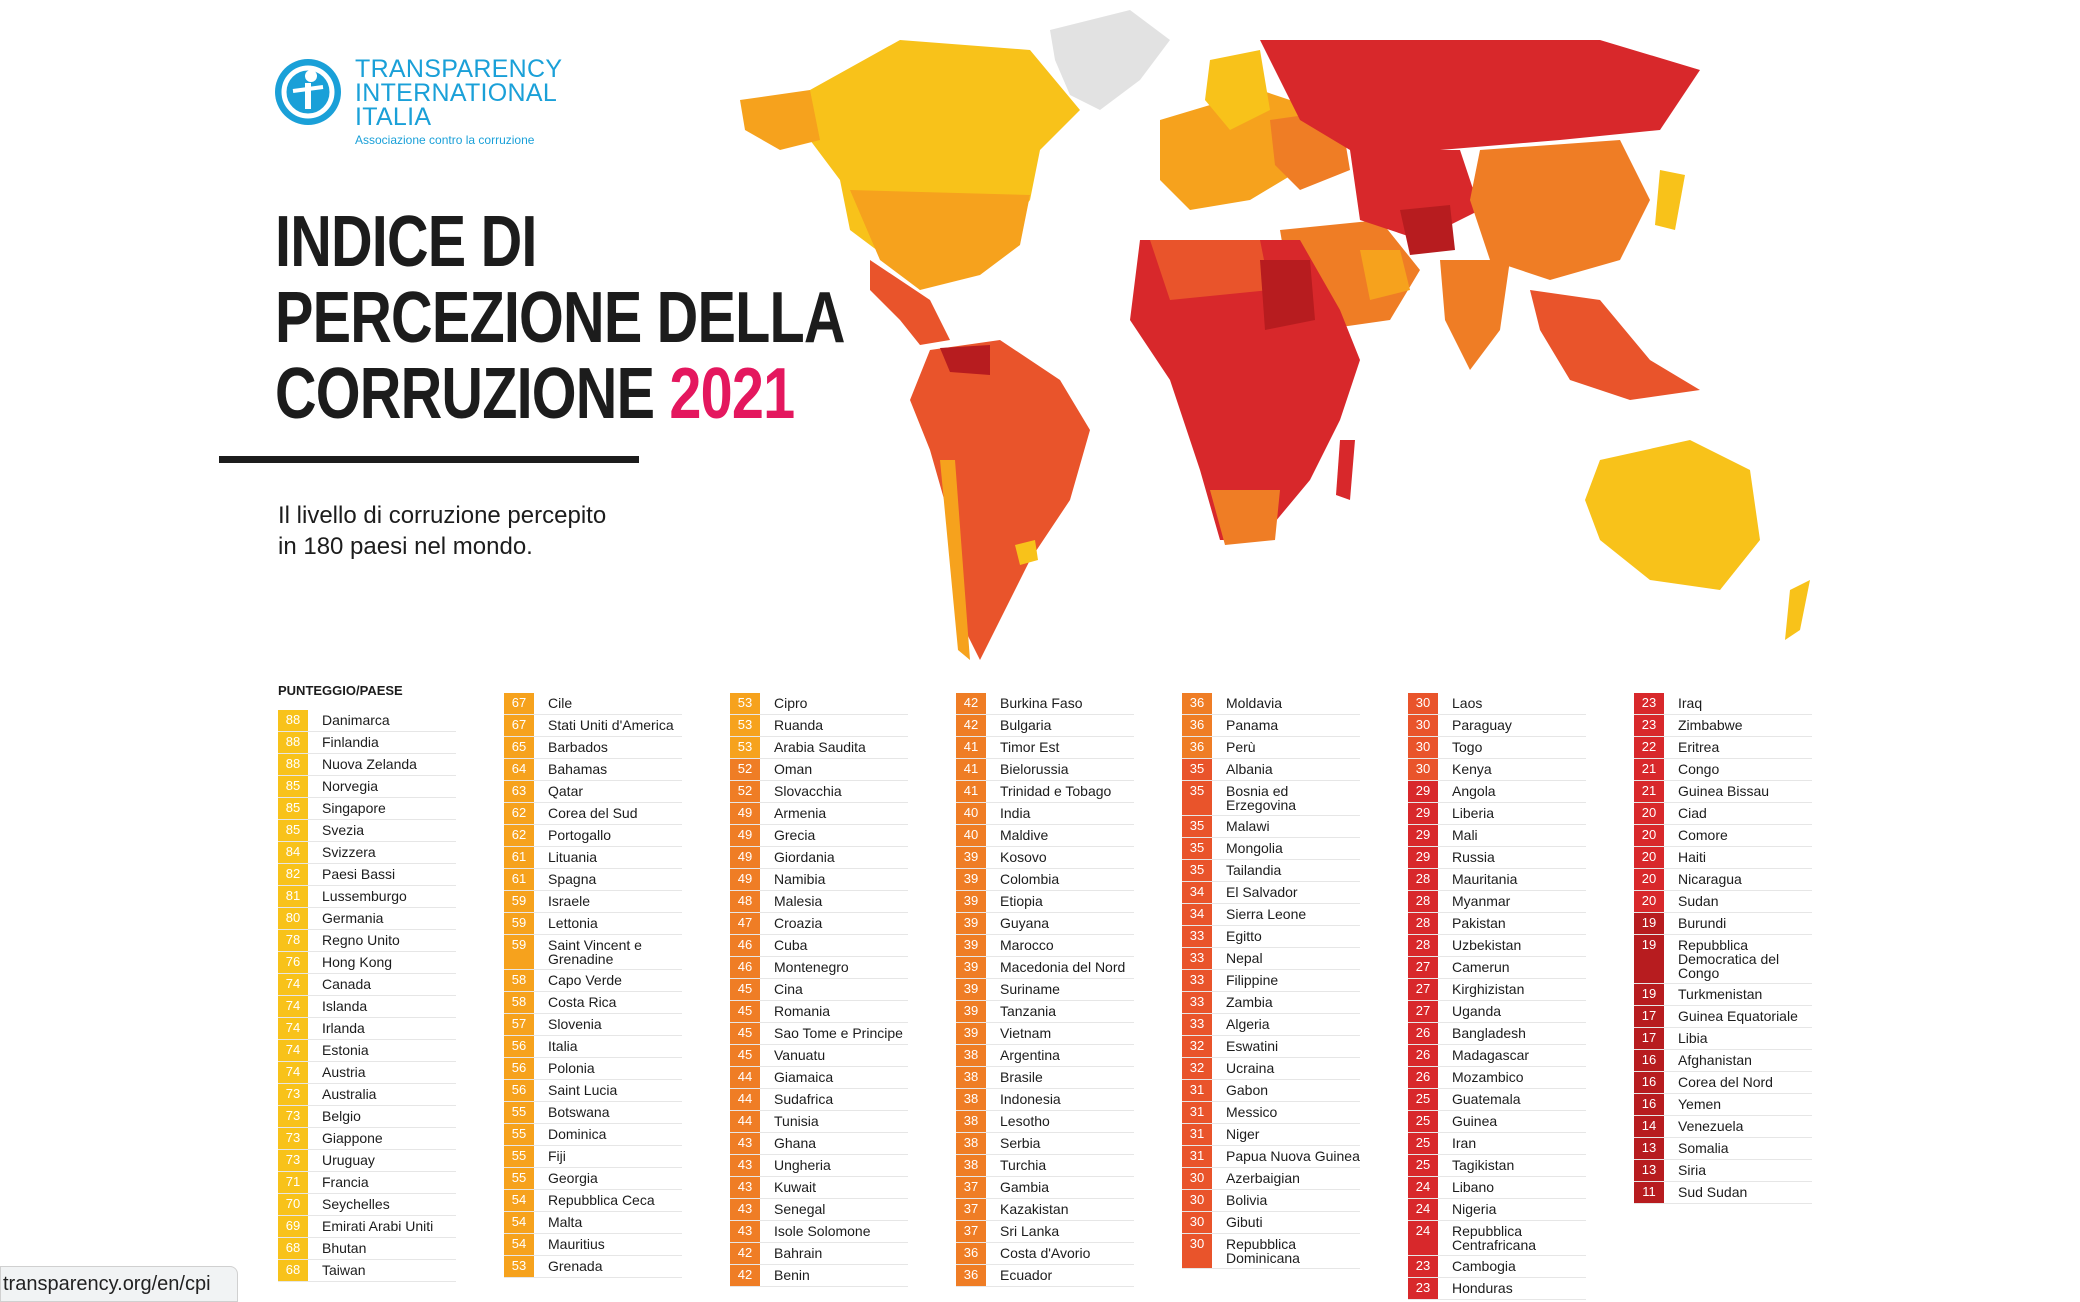  Describe the element at coordinates (593, 952) in the screenshot. I see `country-row: 59 Saint Vincent e Grenadine` at that location.